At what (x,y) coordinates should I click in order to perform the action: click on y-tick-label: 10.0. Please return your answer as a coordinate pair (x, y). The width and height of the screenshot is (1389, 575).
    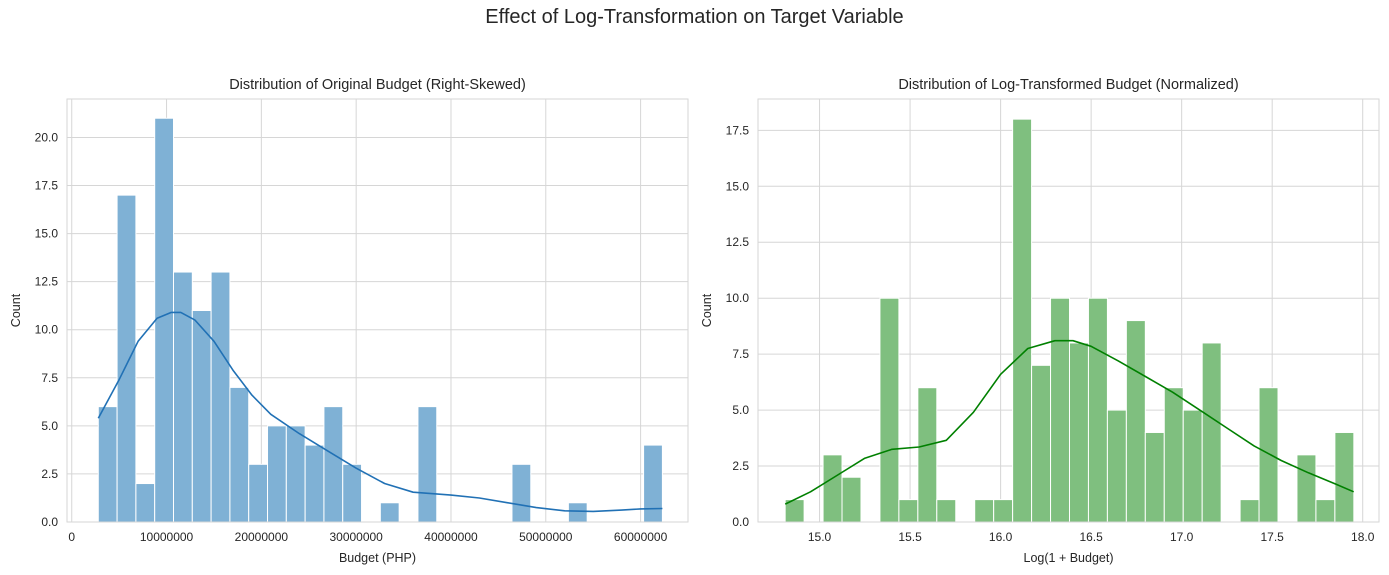
    Looking at the image, I should click on (47, 330).